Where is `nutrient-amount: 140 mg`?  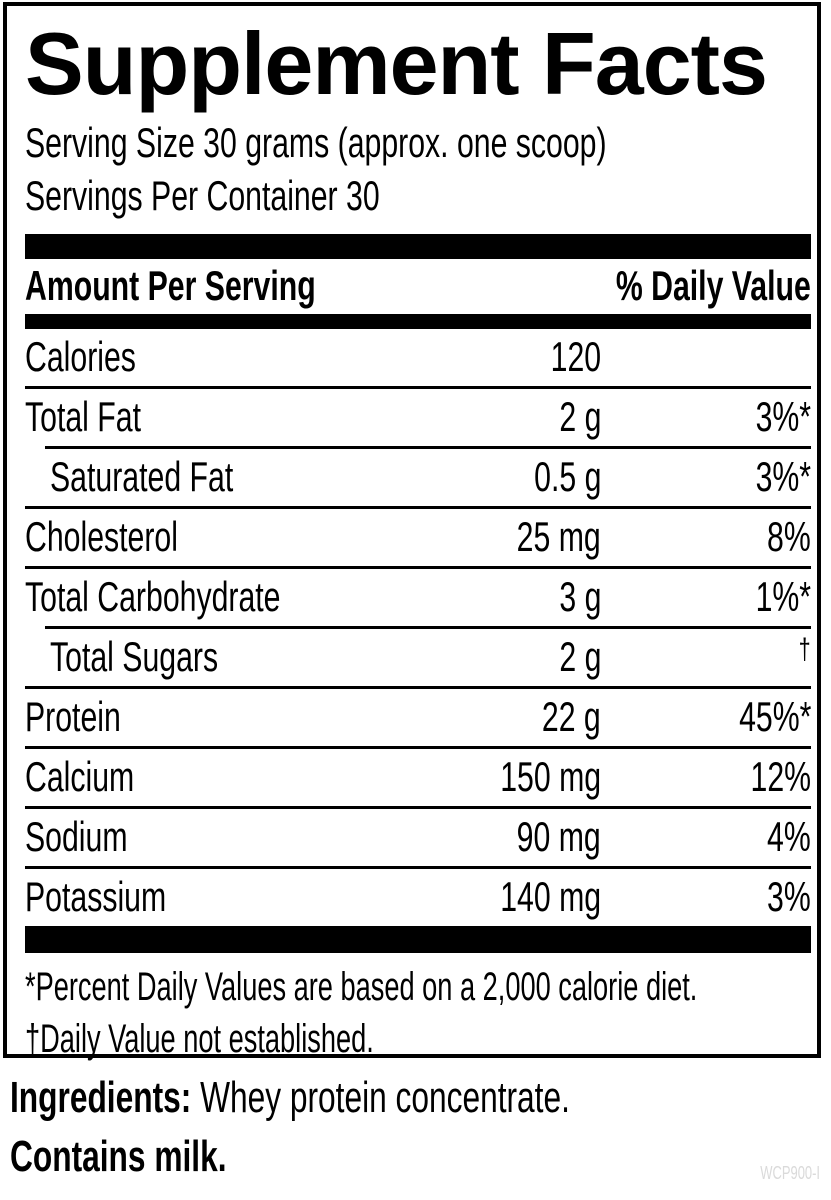
nutrient-amount: 140 mg is located at coordinates (550, 897).